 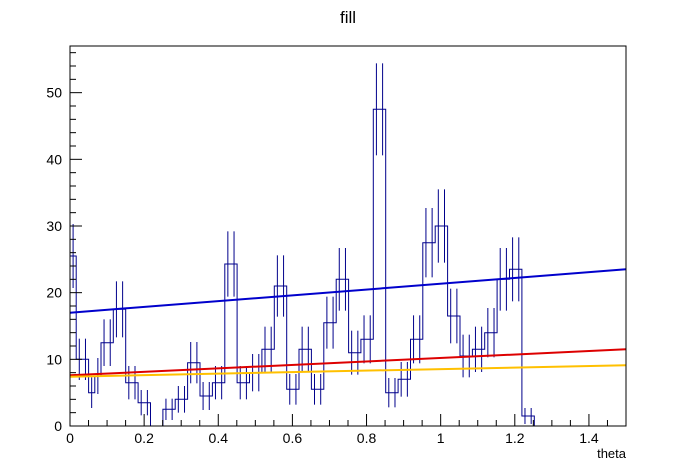 I want to click on x-tick-label: 0, so click(x=70, y=438).